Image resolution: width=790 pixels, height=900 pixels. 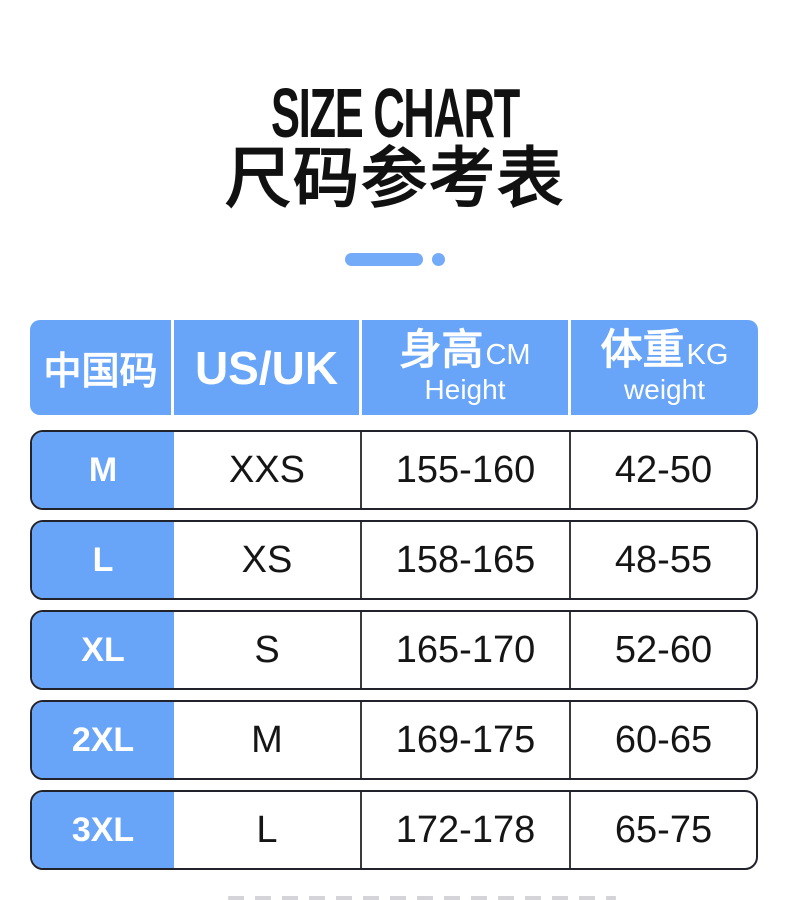 What do you see at coordinates (466, 470) in the screenshot?
I see `cell-height: 155-160` at bounding box center [466, 470].